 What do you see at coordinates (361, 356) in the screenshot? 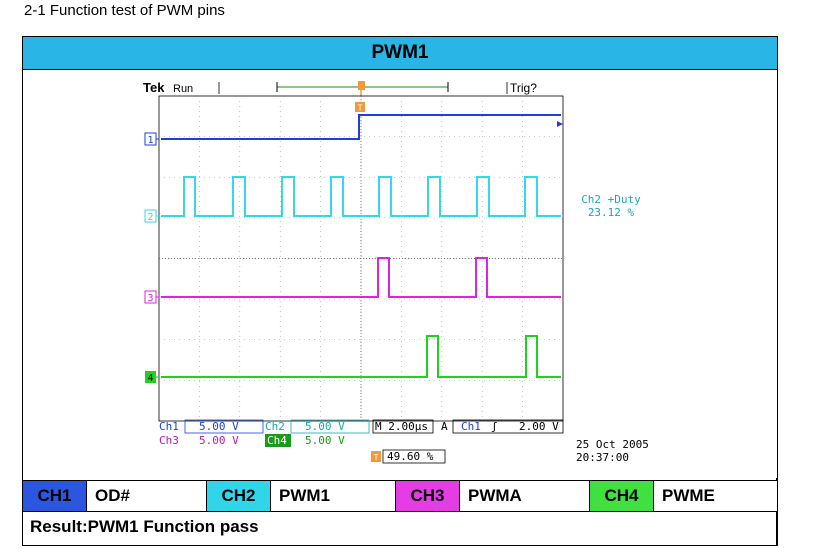
I see `ch4-waveform` at bounding box center [361, 356].